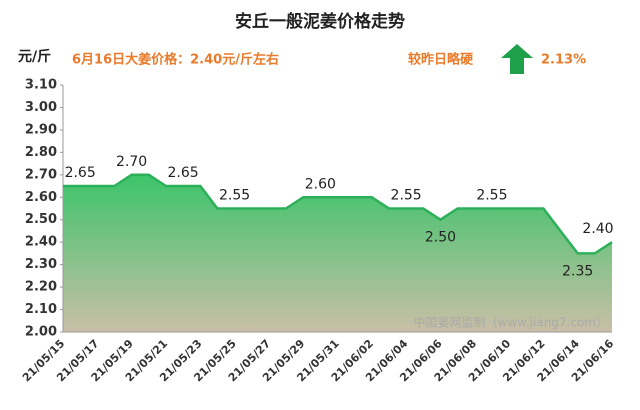  What do you see at coordinates (41, 219) in the screenshot?
I see `y-tick-label: 2.50` at bounding box center [41, 219].